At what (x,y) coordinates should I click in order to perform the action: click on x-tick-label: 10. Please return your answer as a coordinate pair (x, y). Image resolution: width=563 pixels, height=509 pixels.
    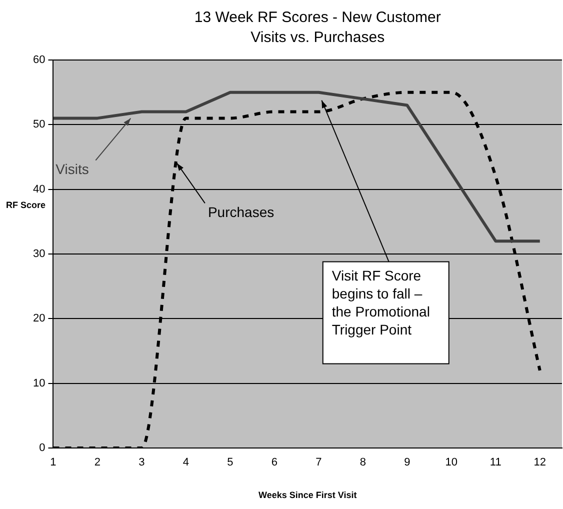
    Looking at the image, I should click on (451, 462).